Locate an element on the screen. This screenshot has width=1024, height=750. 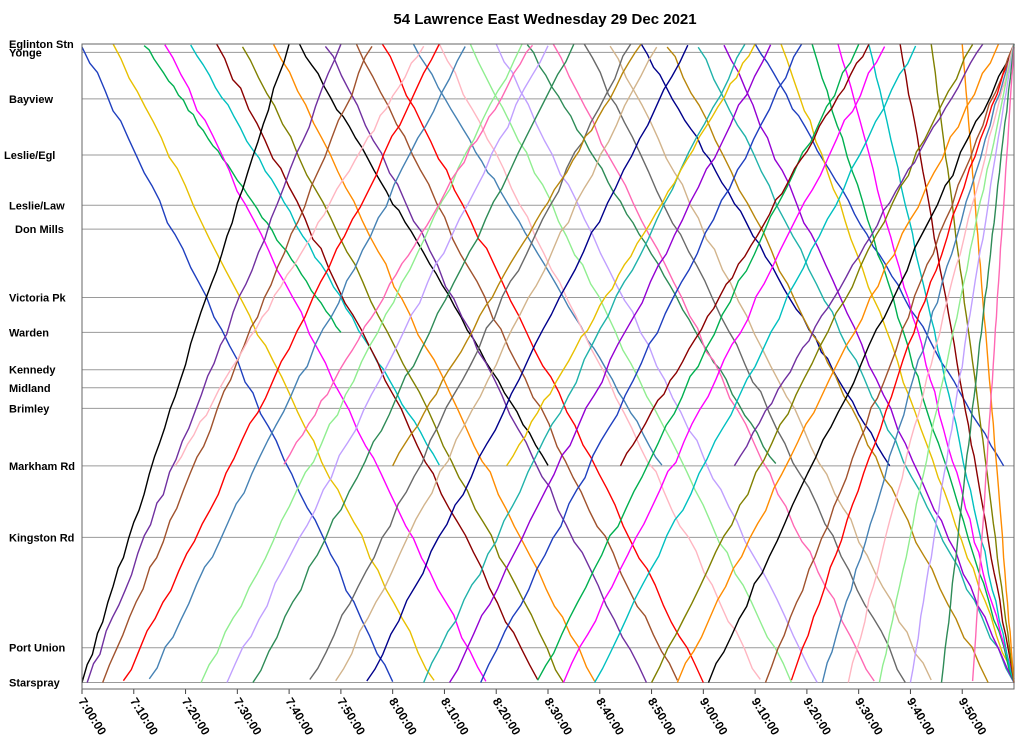
x-tick-label: 8:40:00 is located at coordinates (610, 716).